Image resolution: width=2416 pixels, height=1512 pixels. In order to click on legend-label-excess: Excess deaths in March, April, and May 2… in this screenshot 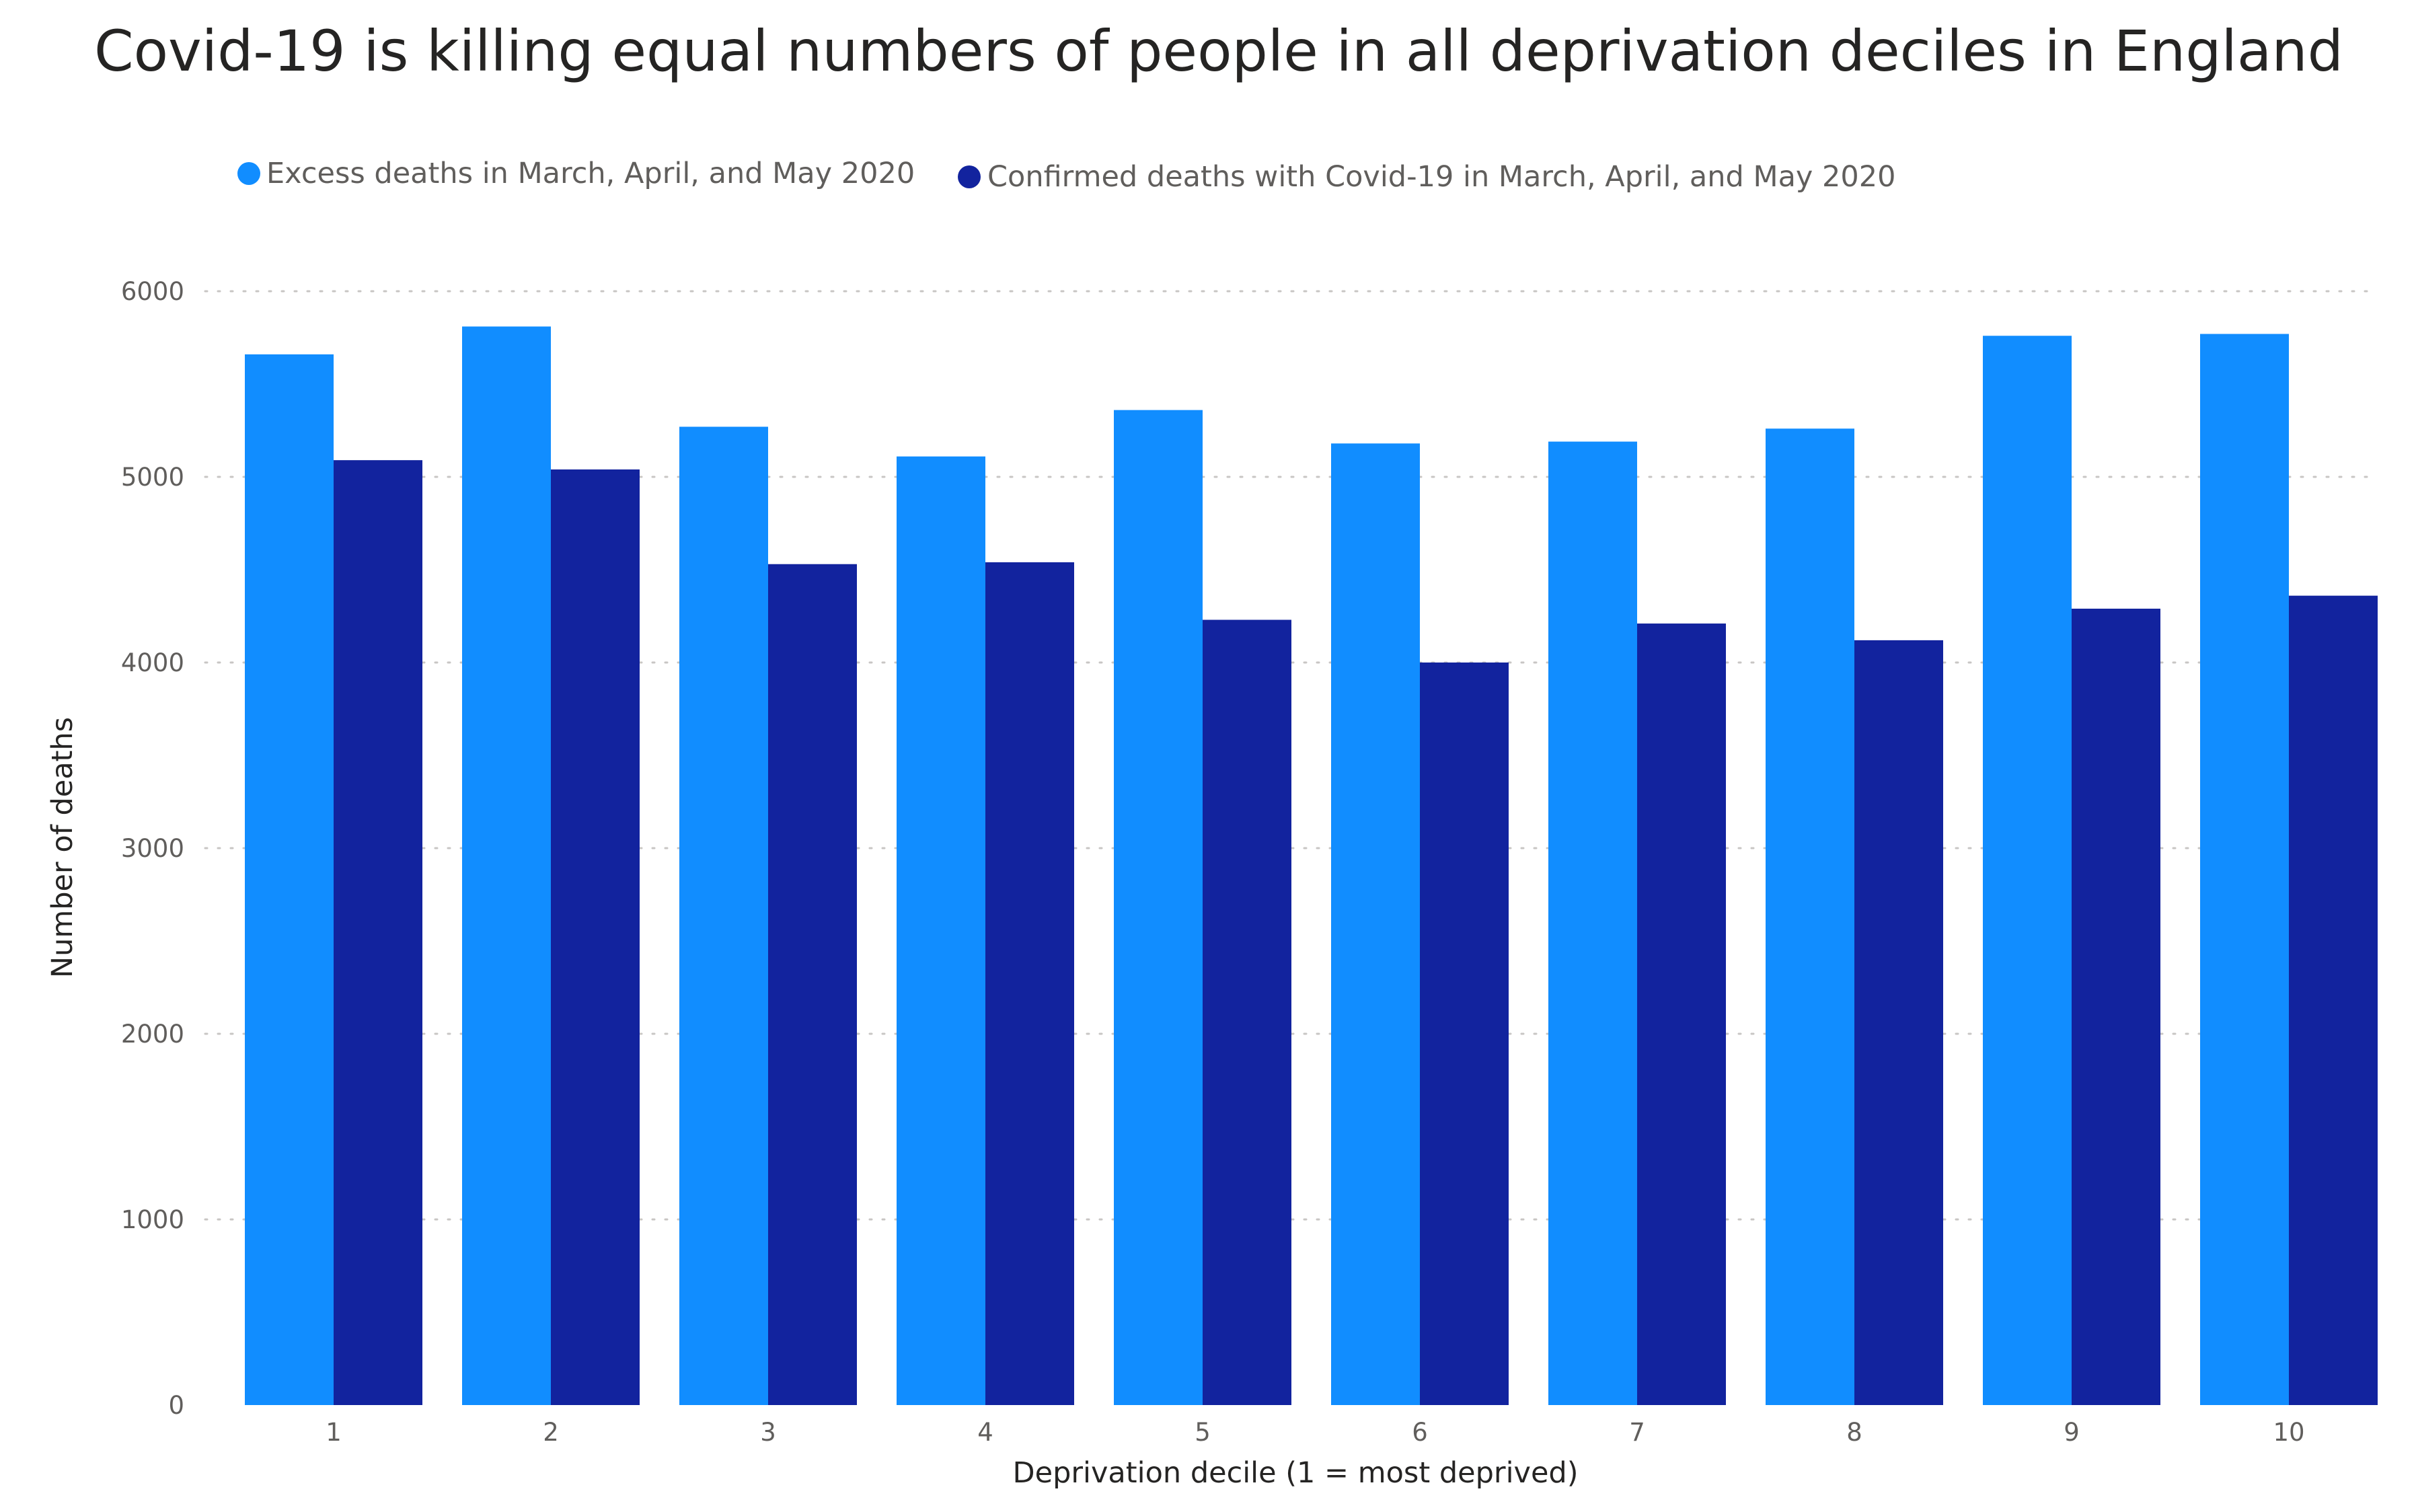, I will do `click(590, 173)`.